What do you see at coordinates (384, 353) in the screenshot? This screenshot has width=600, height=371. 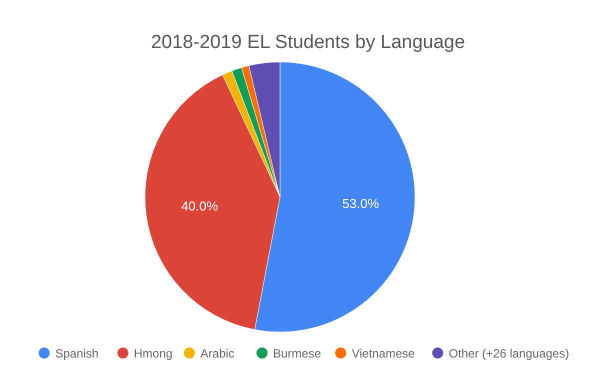 I see `legend-label: Vietnamese` at bounding box center [384, 353].